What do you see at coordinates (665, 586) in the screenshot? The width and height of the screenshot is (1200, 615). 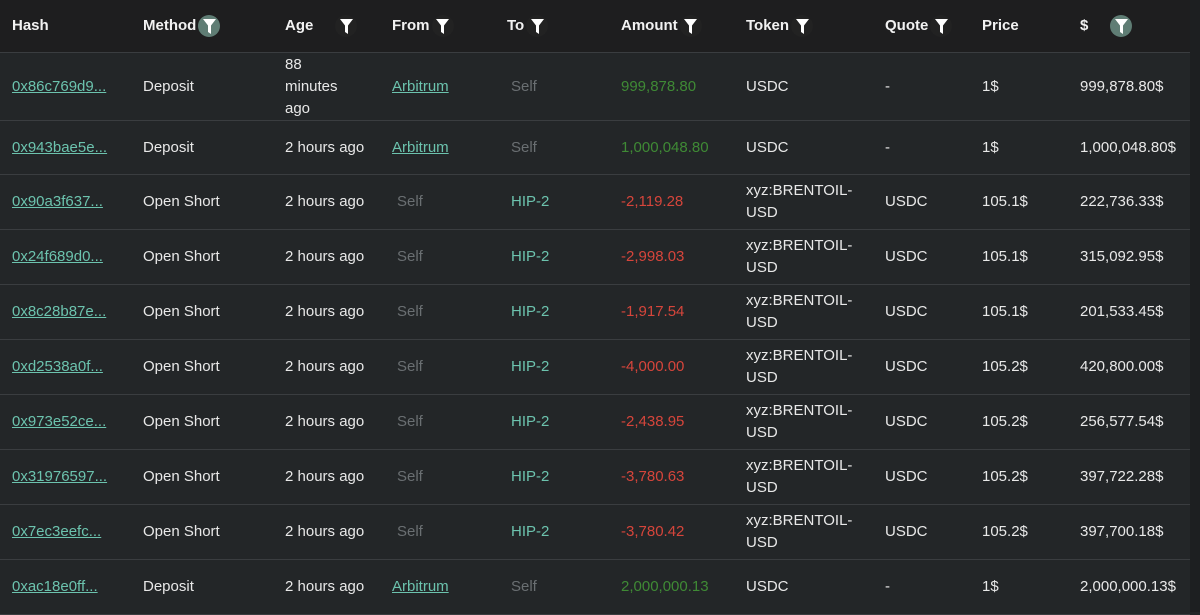 I see `cell-amount: 2,000,000.13` at bounding box center [665, 586].